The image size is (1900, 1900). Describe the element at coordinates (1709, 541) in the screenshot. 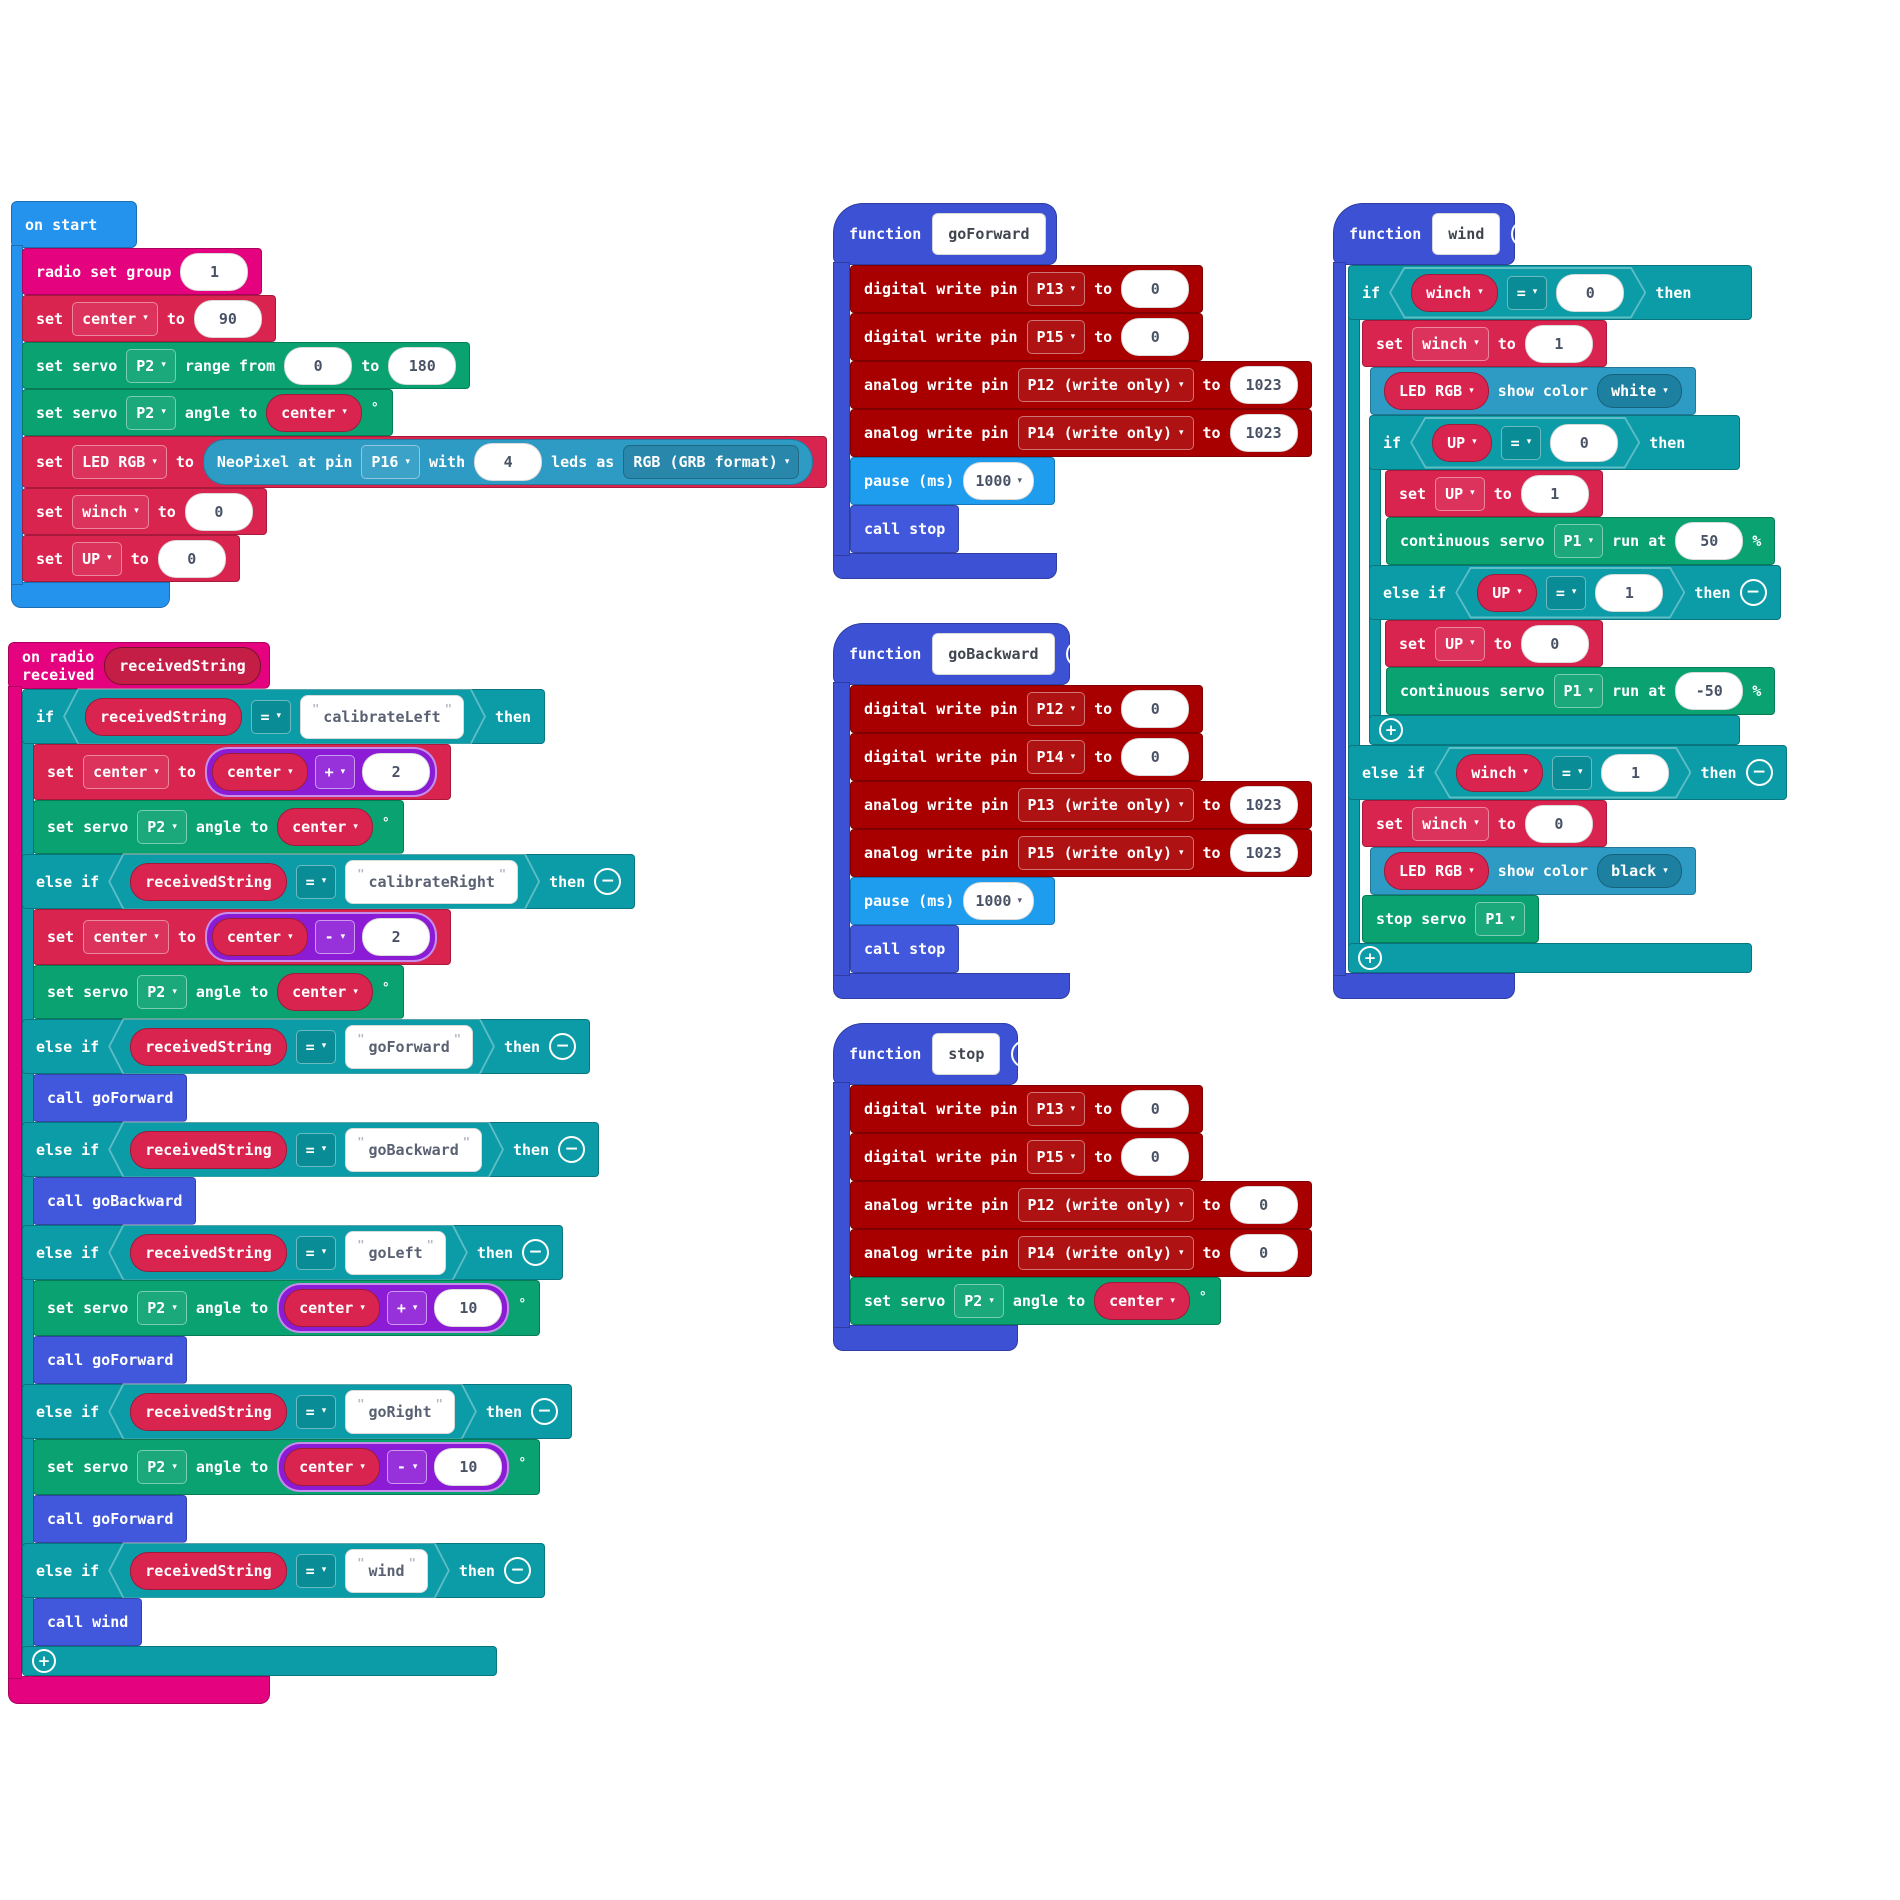

I see `speed-field: 50` at that location.